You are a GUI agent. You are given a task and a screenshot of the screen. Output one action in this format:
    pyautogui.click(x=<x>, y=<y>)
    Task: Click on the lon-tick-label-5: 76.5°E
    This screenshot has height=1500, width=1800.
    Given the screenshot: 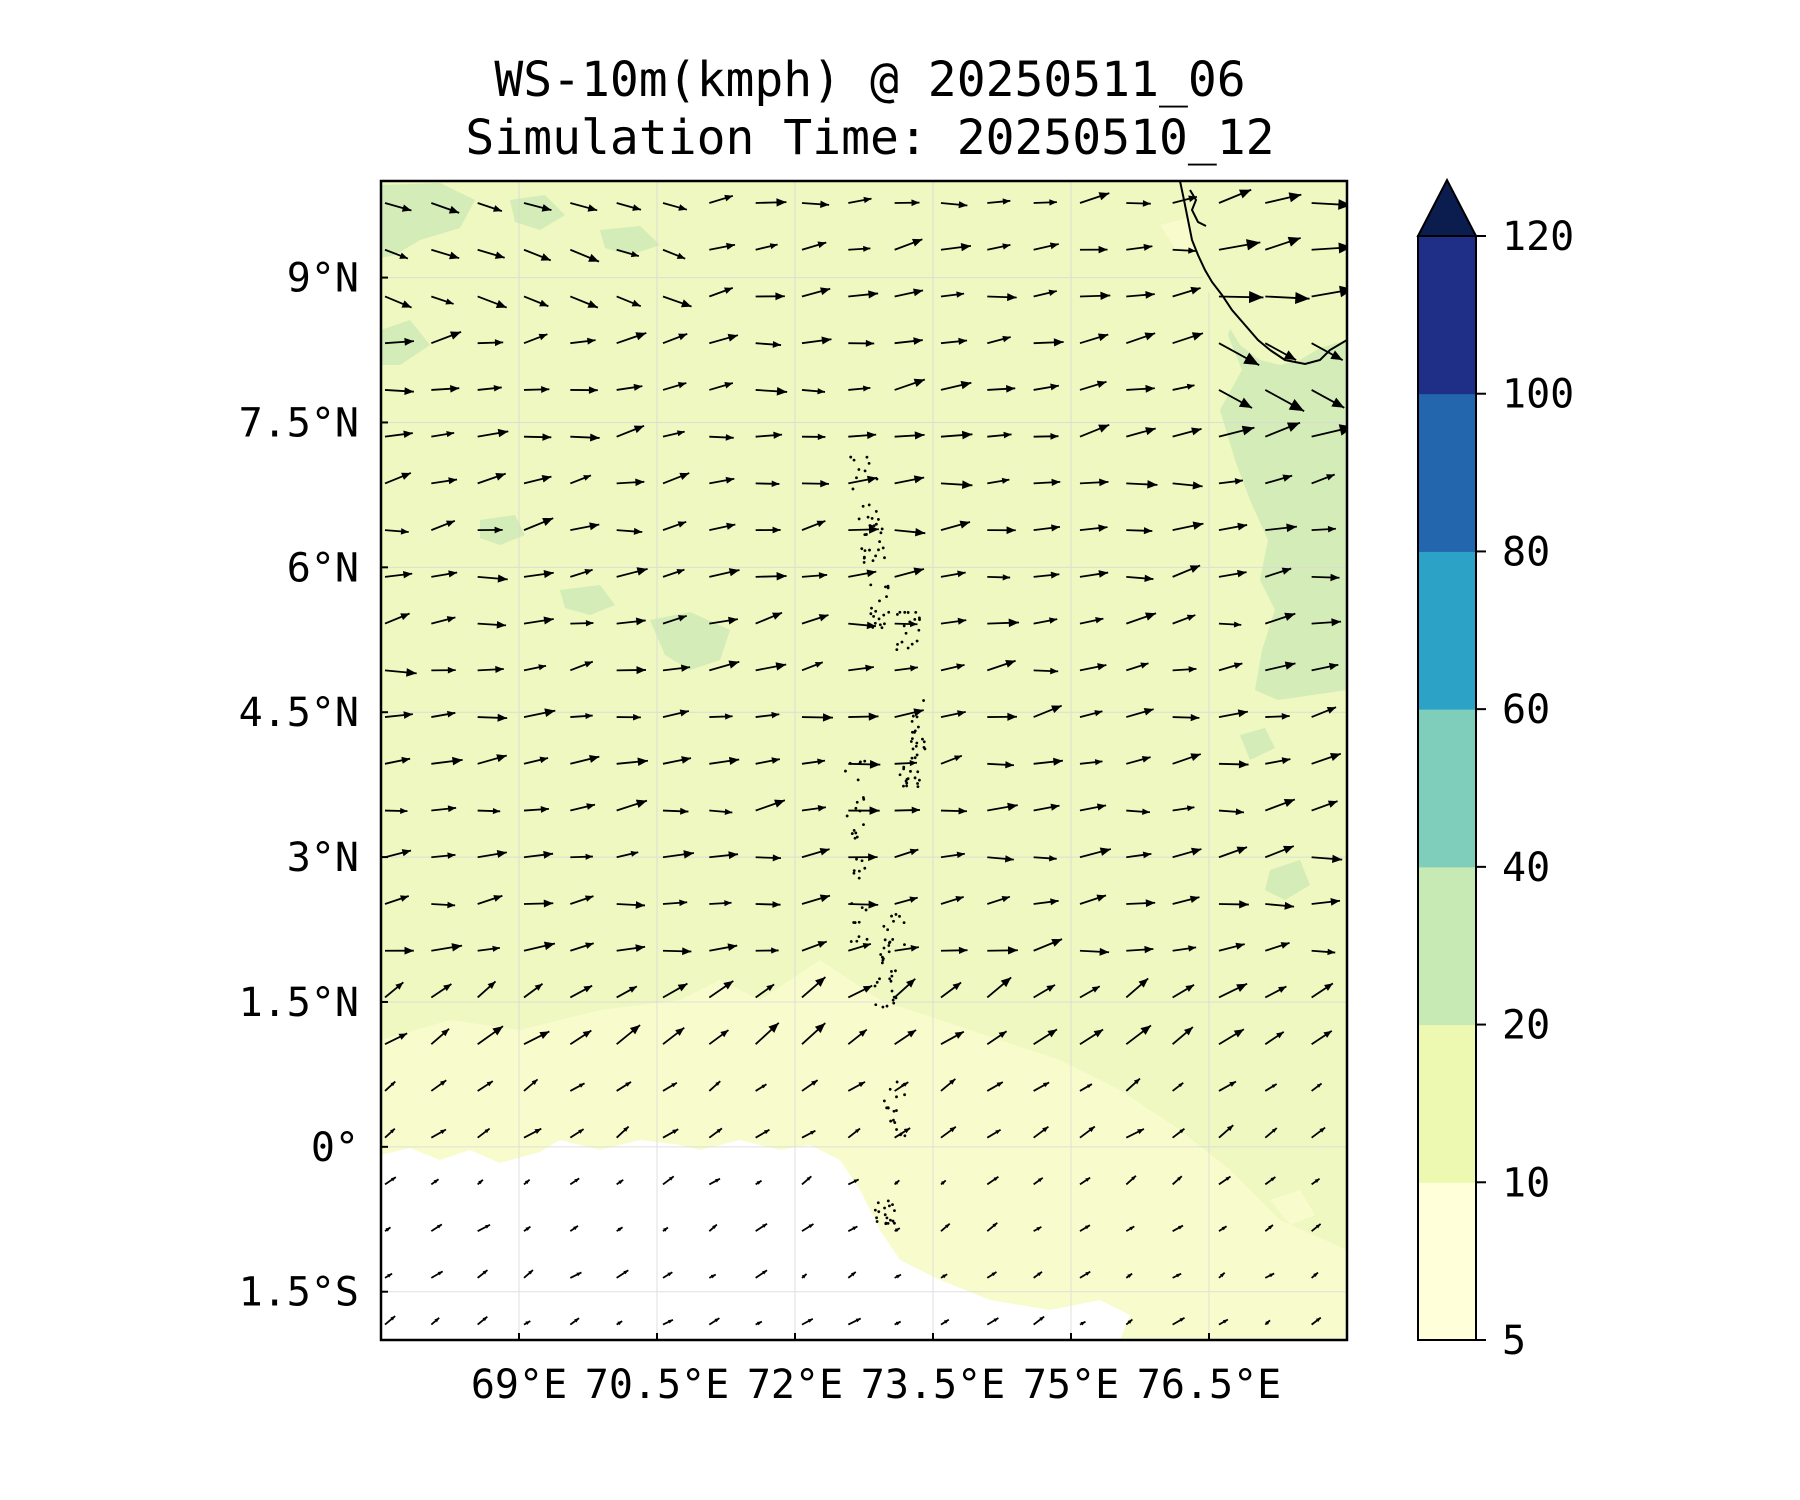 What is the action you would take?
    pyautogui.click(x=1209, y=1385)
    